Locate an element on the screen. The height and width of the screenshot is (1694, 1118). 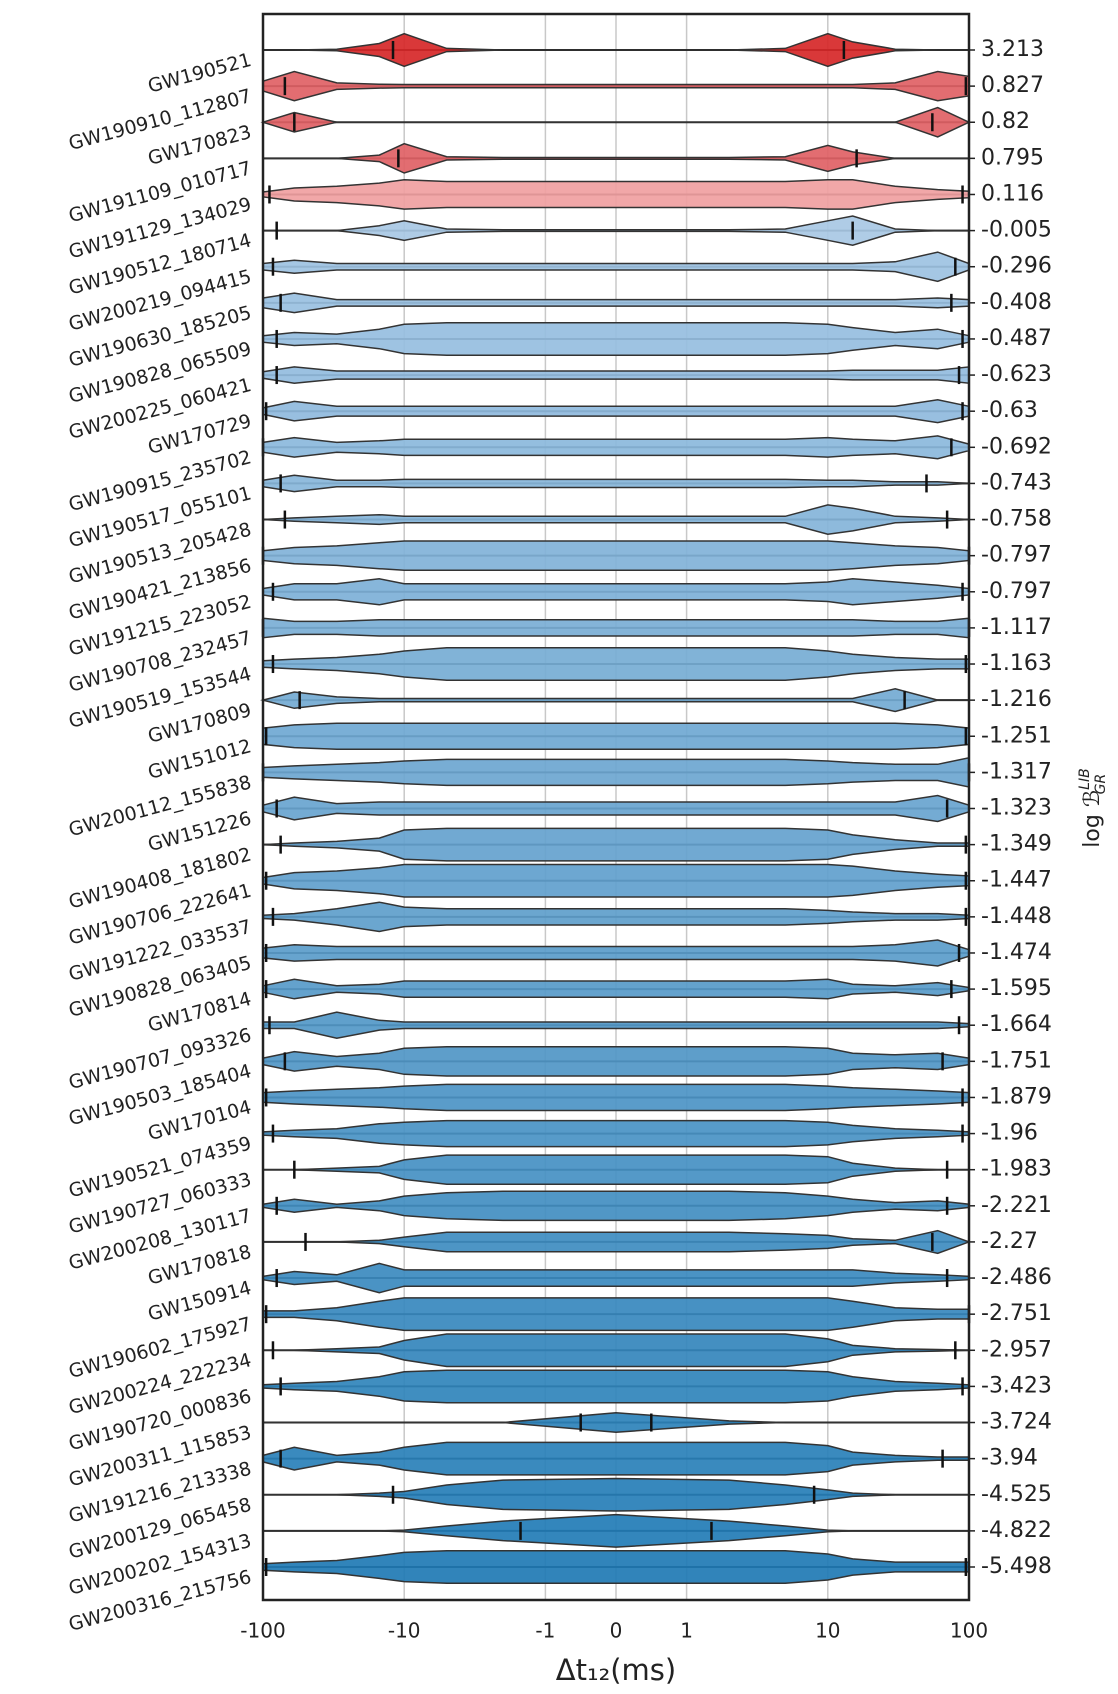
value-label: 0.827 is located at coordinates (1012, 85).